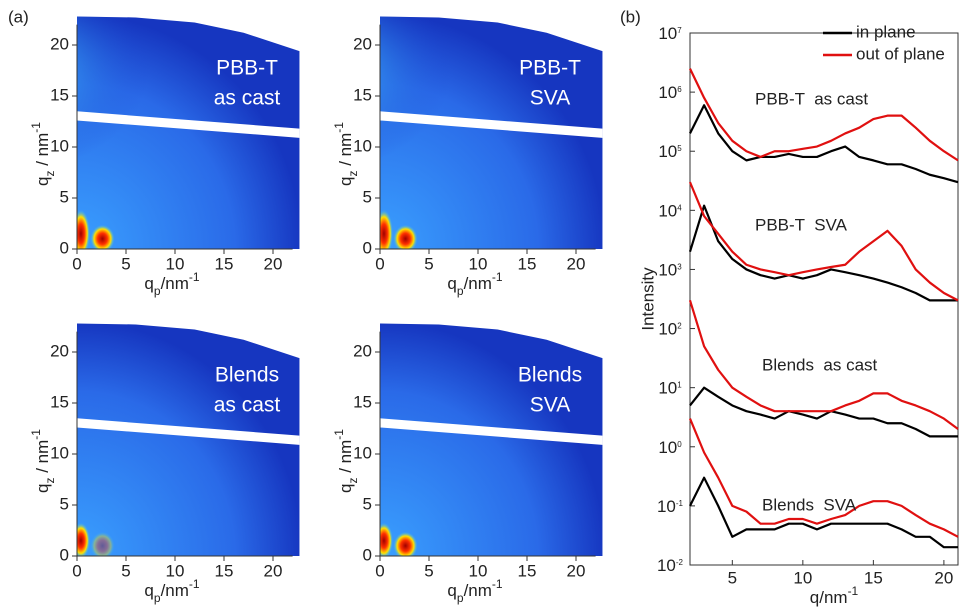 The image size is (959, 612). Describe the element at coordinates (247, 68) in the screenshot. I see `annotation: PBB-T` at that location.